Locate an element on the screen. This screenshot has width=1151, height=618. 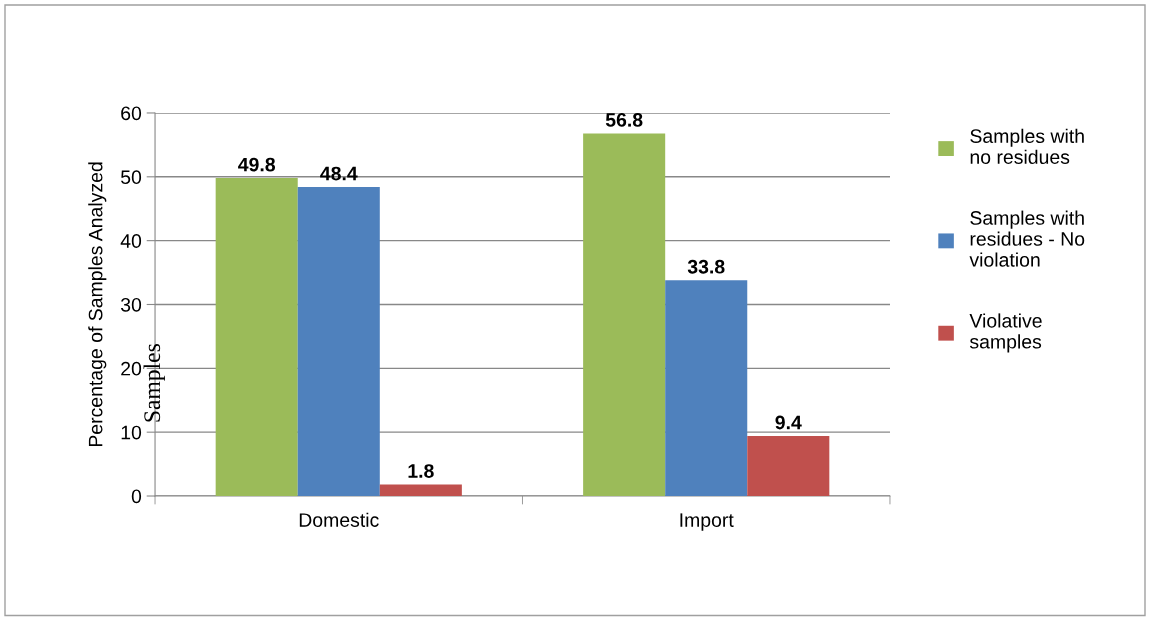
data-label: 1.8 is located at coordinates (421, 471).